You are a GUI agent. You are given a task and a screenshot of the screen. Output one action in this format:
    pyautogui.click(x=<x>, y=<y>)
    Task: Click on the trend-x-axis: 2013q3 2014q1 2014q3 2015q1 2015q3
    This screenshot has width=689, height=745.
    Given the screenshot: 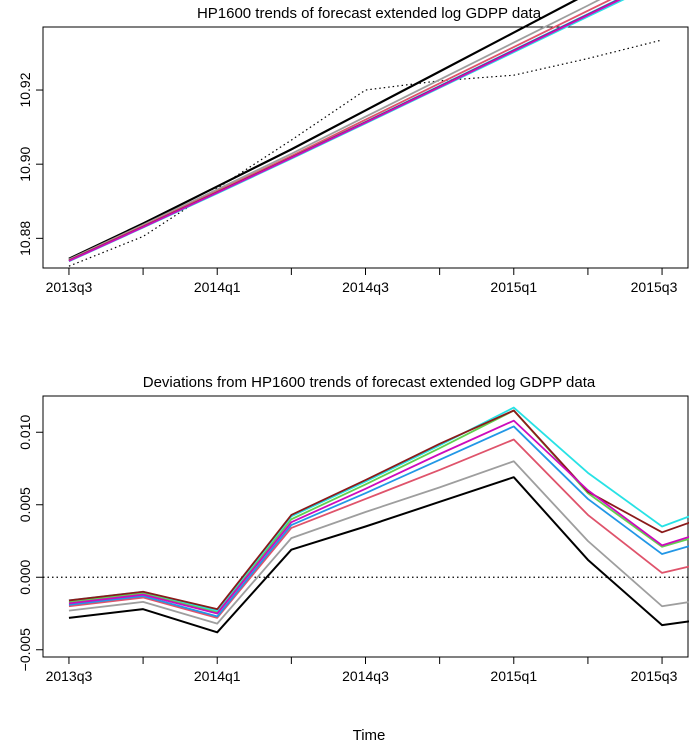 What is the action you would take?
    pyautogui.click(x=362, y=281)
    